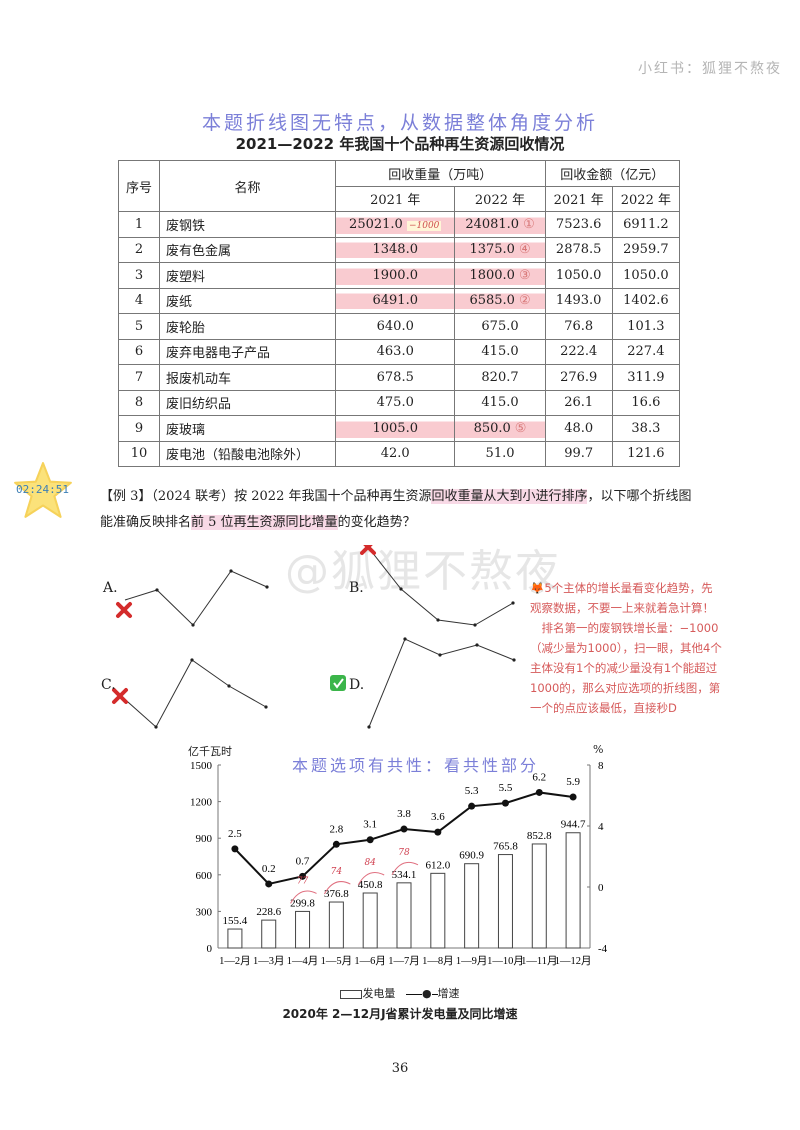 The image size is (800, 1130). I want to click on svg-text: 155.4, so click(235, 921).